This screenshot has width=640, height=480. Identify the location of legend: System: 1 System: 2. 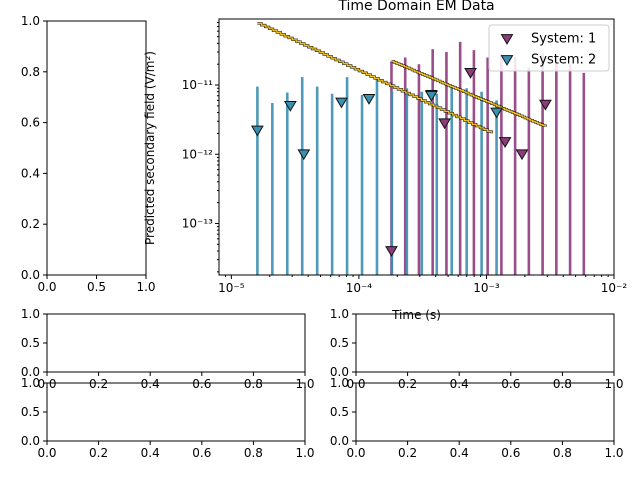
(549, 48).